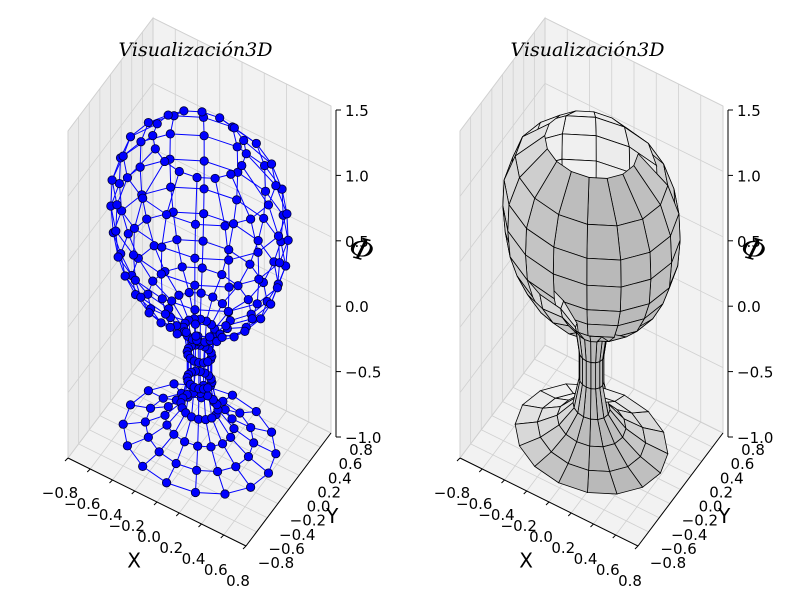 This screenshot has width=800, height=600. Describe the element at coordinates (216, 570) in the screenshot. I see `x-tick-label: 0.6` at that location.